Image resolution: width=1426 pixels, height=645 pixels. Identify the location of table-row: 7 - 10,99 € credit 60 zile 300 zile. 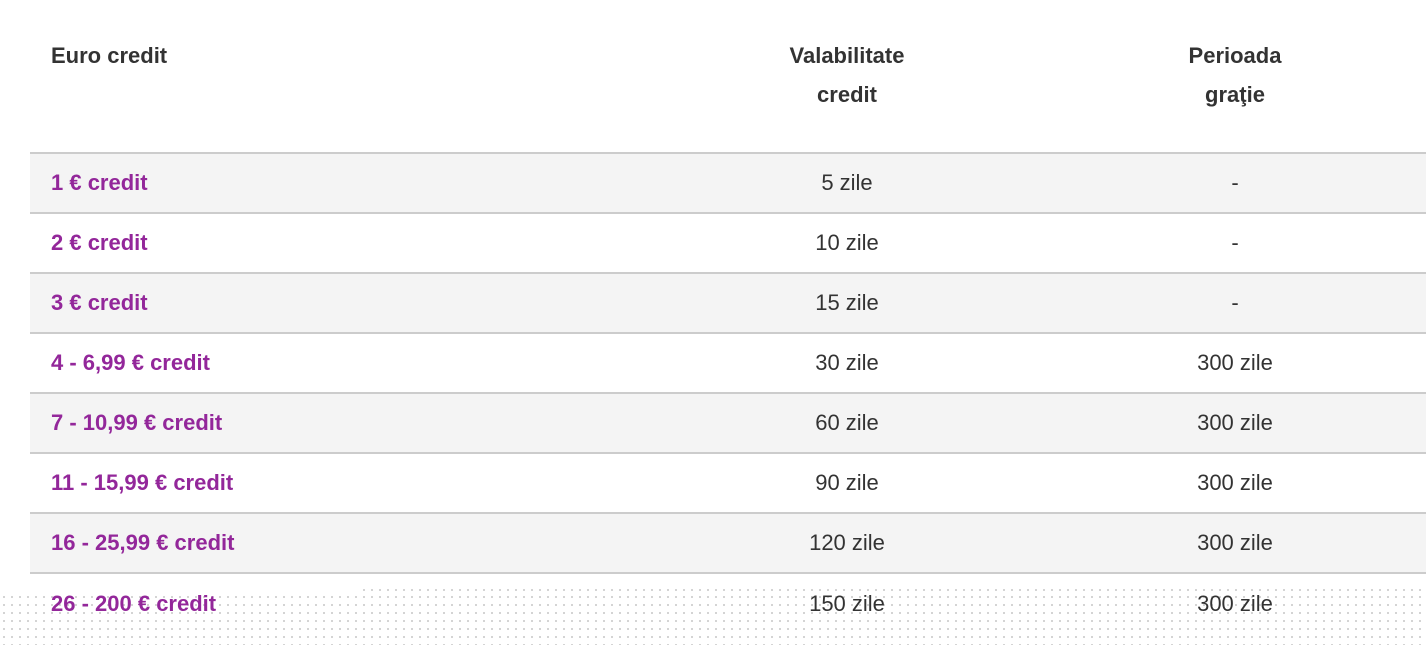
(728, 423).